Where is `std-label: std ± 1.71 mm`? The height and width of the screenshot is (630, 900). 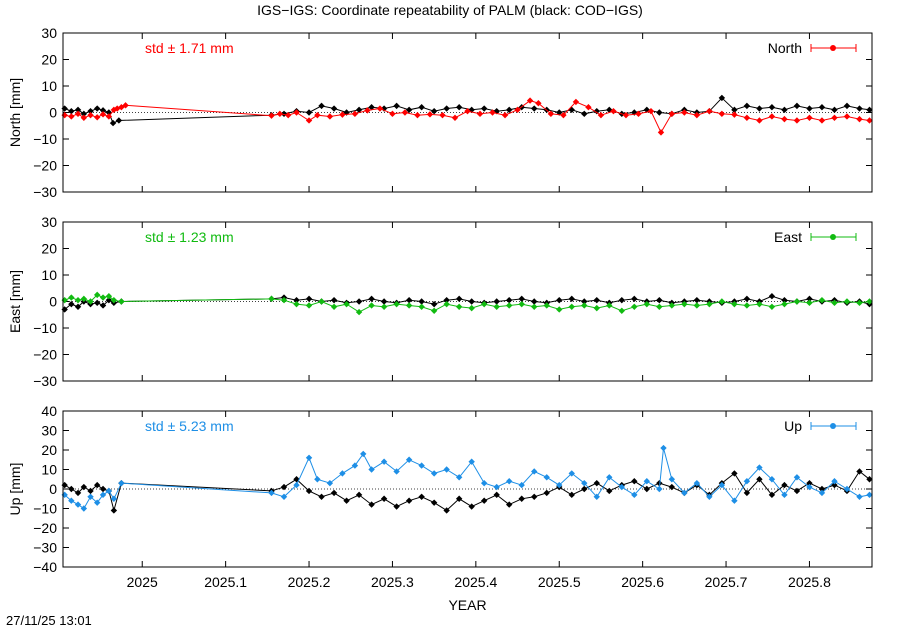
std-label: std ± 1.71 mm is located at coordinates (189, 48).